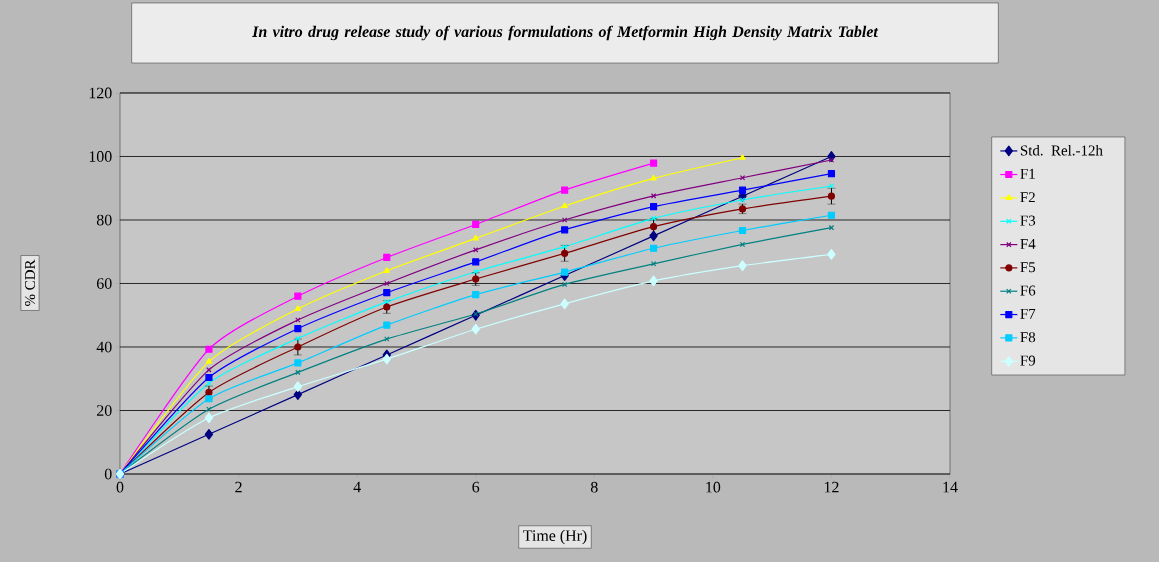 The height and width of the screenshot is (562, 1159). Describe the element at coordinates (1027, 173) in the screenshot. I see `legend-label: F1` at that location.